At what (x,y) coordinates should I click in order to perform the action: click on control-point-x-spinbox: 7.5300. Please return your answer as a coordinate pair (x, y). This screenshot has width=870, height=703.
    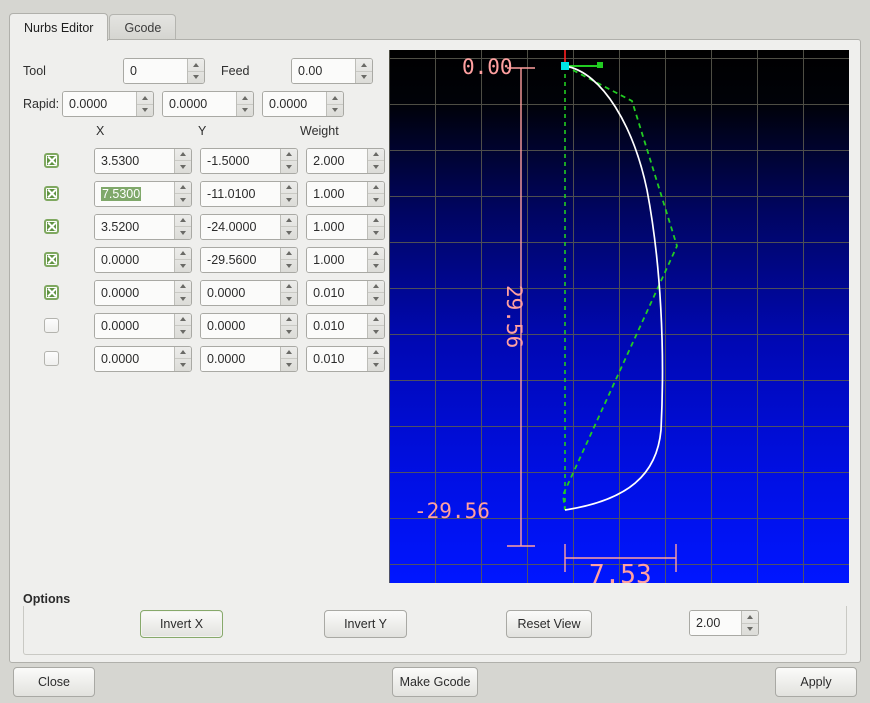
    Looking at the image, I should click on (143, 193).